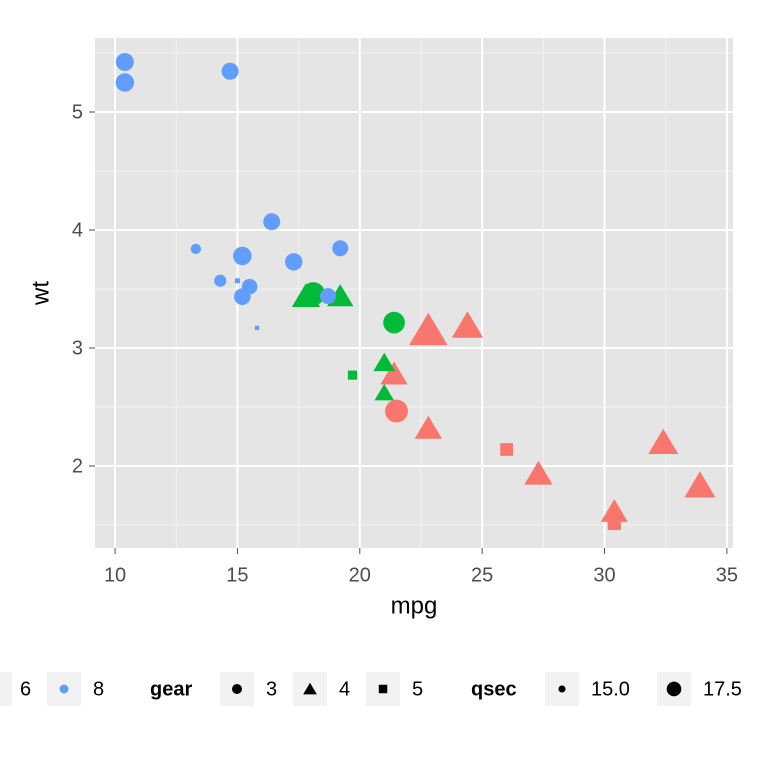 This screenshot has width=768, height=773. I want to click on legend-label: 8, so click(98, 689).